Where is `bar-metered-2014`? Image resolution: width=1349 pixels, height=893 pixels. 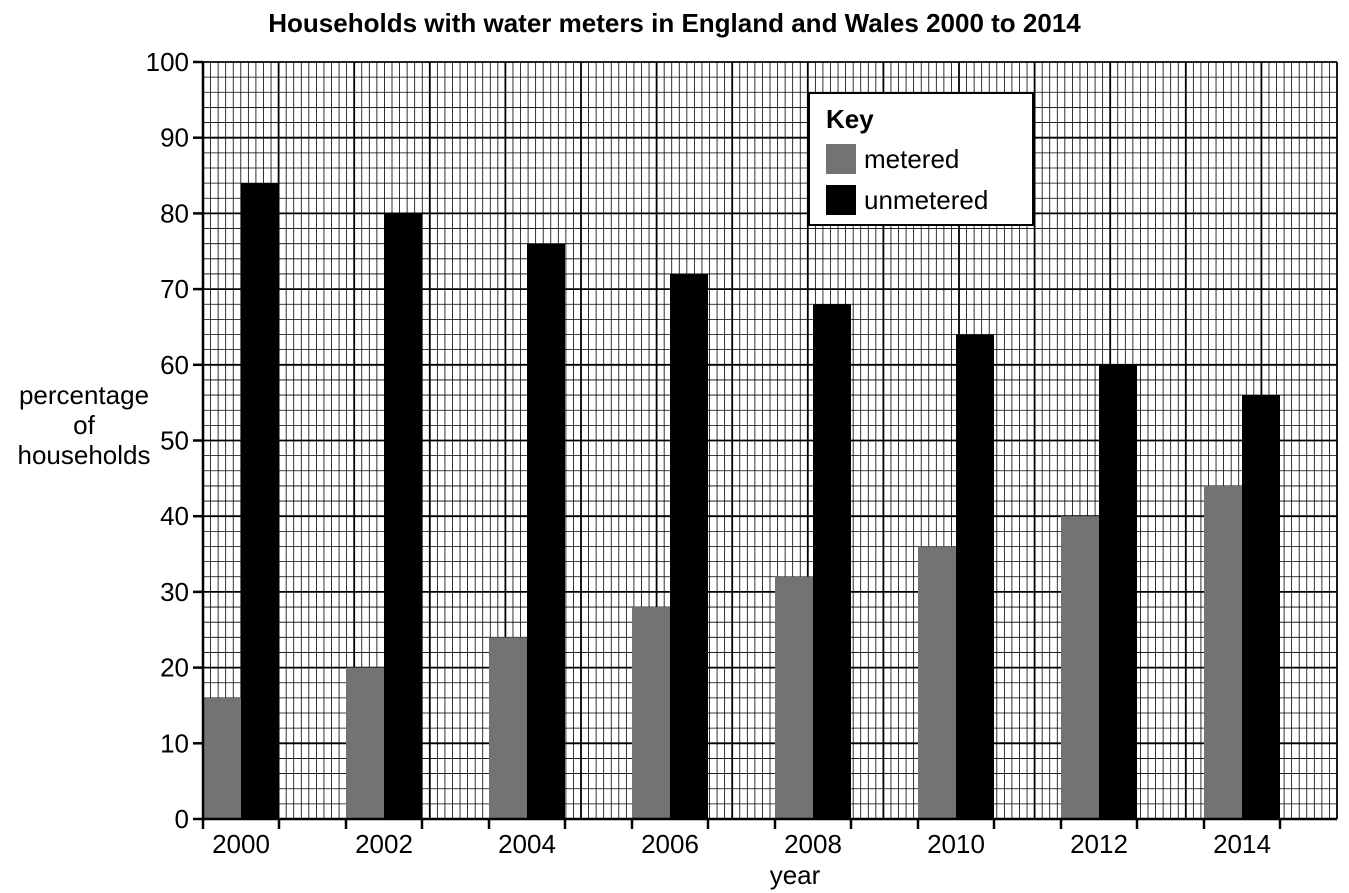 bar-metered-2014 is located at coordinates (1223, 652).